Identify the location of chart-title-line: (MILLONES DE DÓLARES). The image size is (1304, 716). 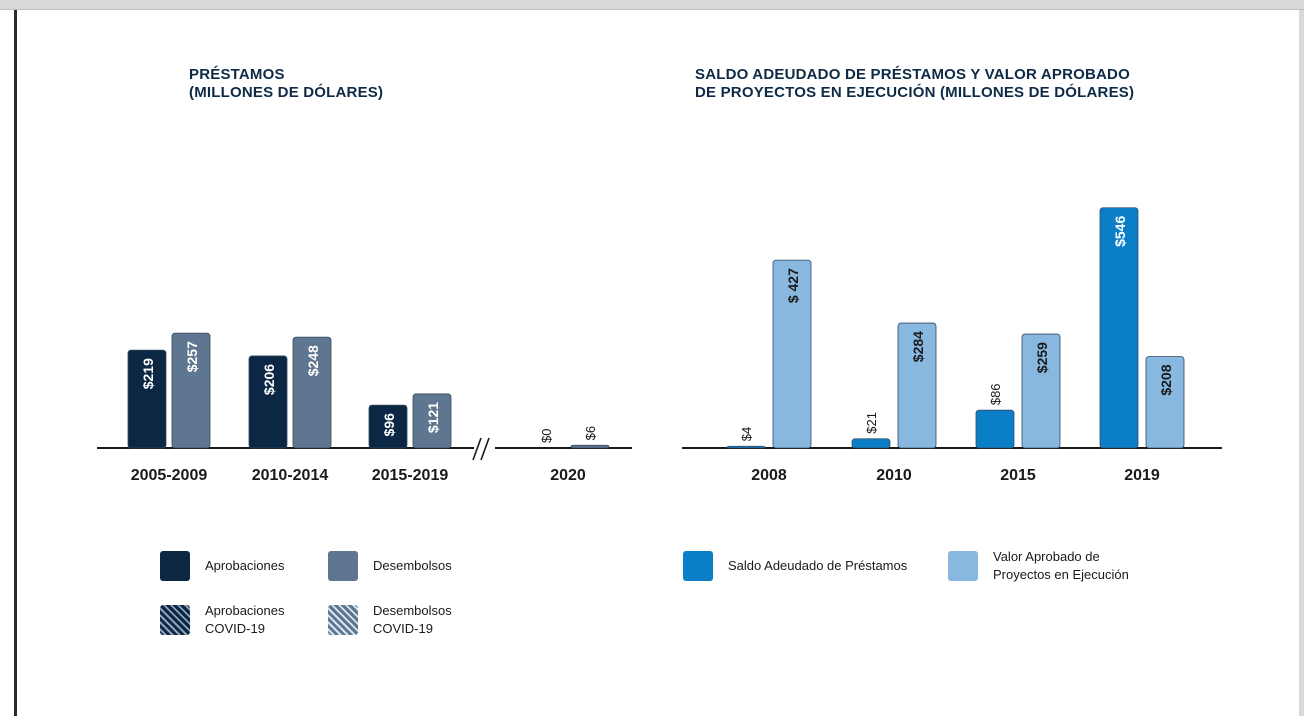
(286, 92).